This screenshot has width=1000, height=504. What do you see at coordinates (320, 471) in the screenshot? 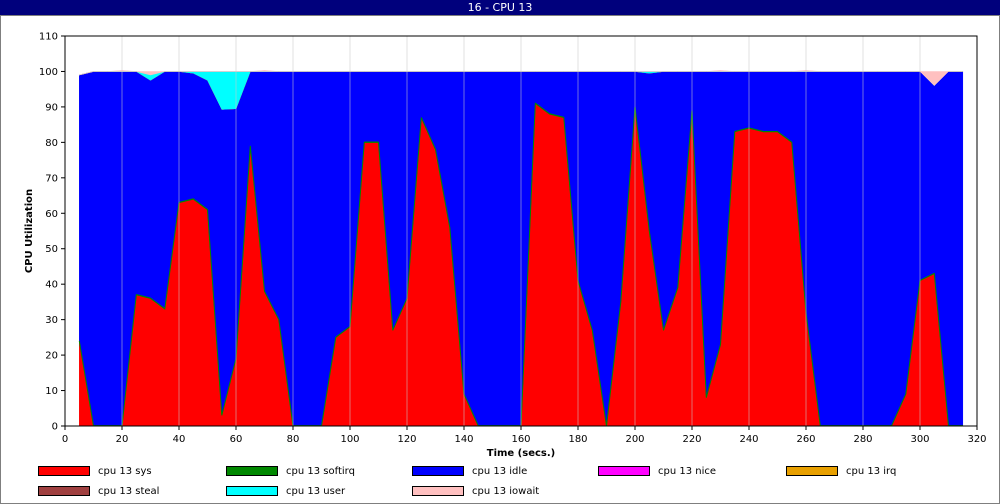
I see `legend-label: cpu 13 softirq` at bounding box center [320, 471].